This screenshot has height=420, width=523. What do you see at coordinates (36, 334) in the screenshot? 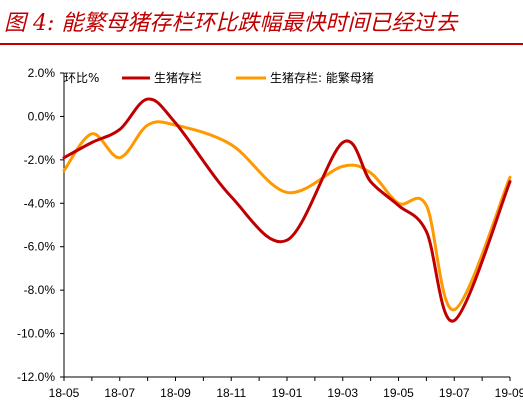
I see `y-tick-label: -10.0%` at bounding box center [36, 334].